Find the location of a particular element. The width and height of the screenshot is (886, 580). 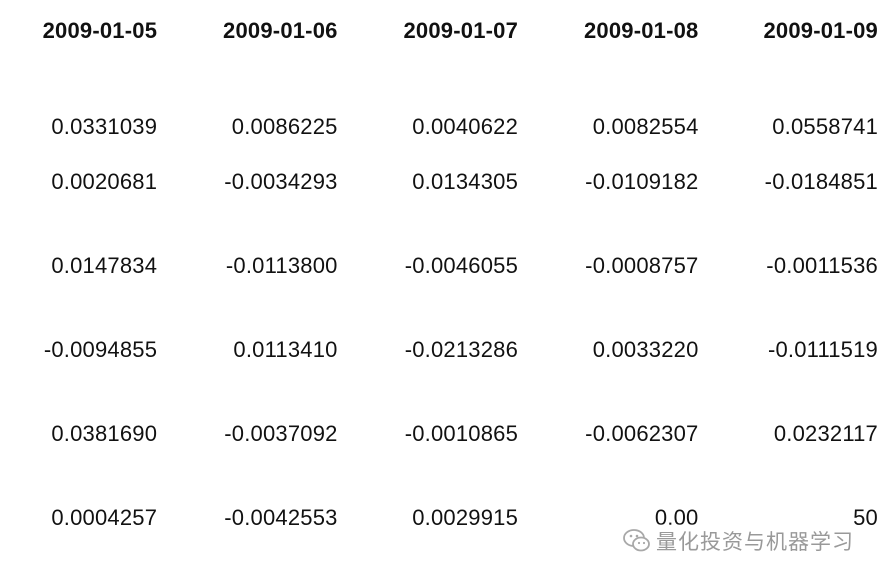

wechat-icon is located at coordinates (637, 541).